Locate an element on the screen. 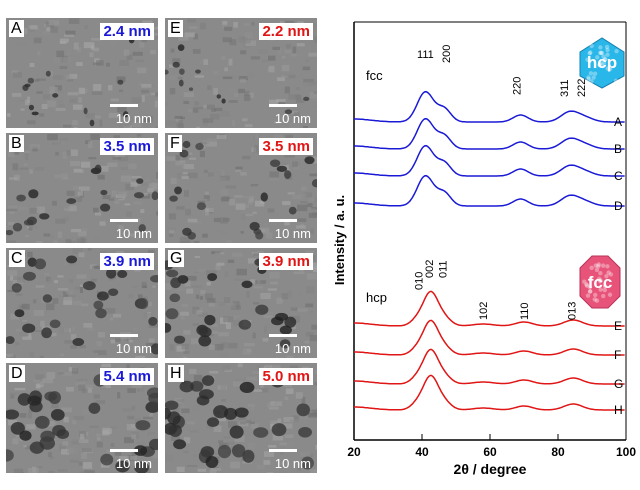  tem-panel-b: B 3.5 nm 10 nm is located at coordinates (82, 188).